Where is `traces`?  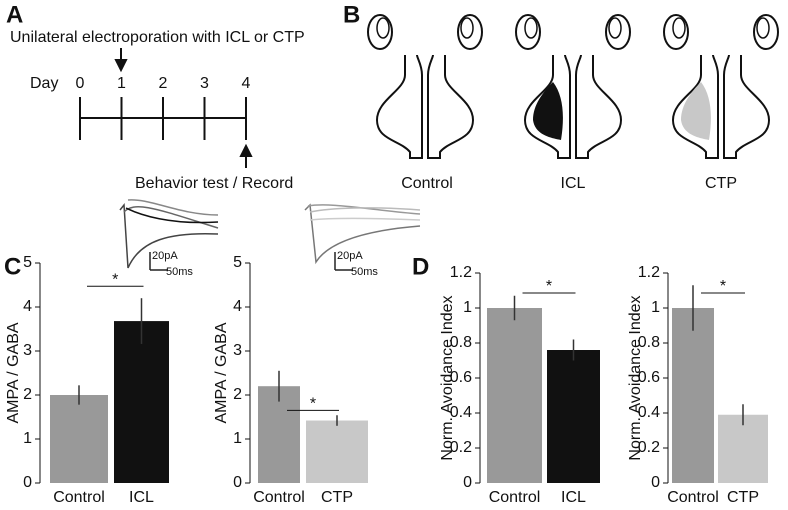 traces is located at coordinates (270, 235).